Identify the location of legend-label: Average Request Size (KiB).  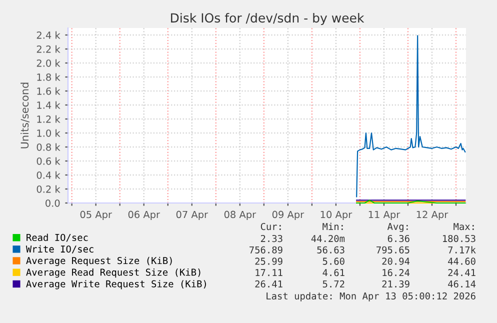
(99, 261).